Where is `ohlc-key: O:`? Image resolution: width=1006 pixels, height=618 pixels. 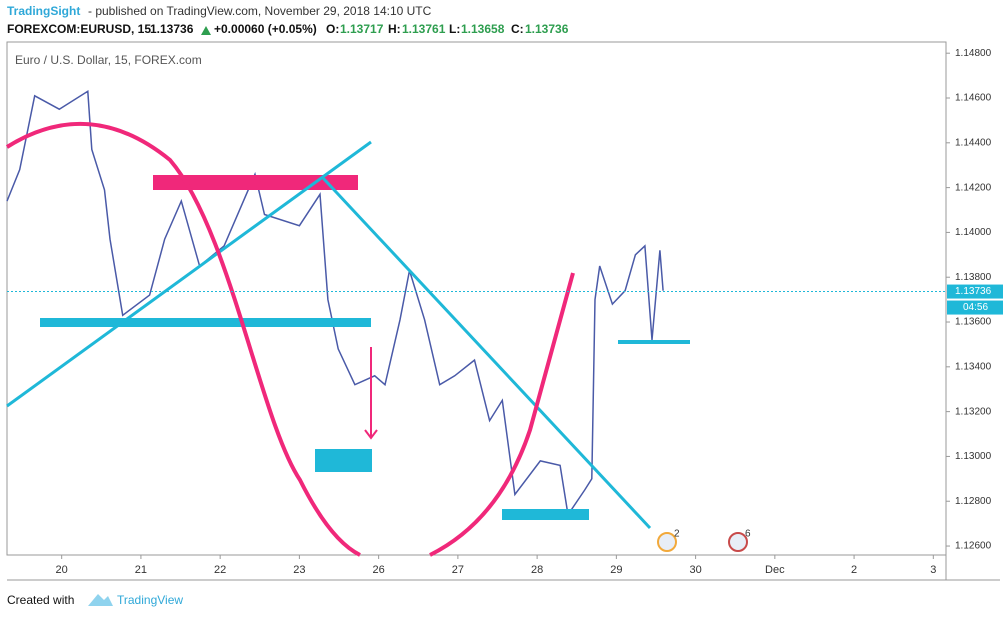 ohlc-key: O: is located at coordinates (332, 29).